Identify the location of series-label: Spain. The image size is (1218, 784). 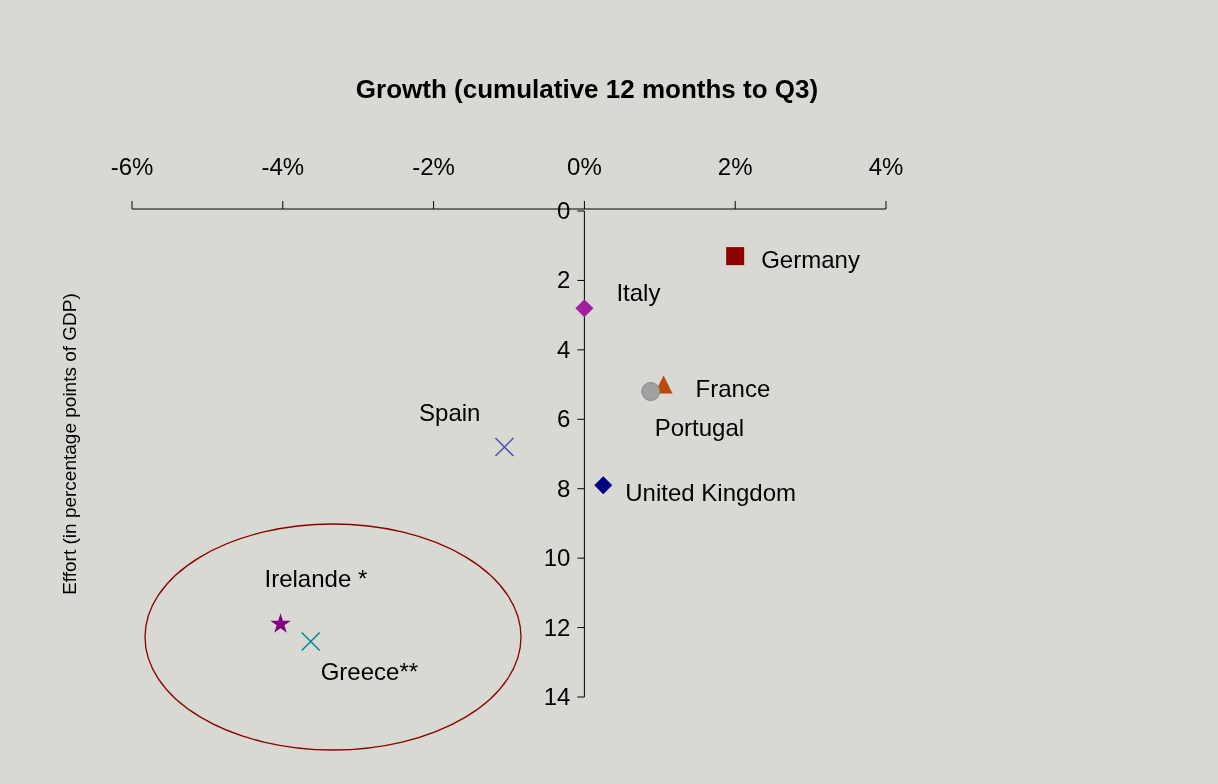
(450, 413).